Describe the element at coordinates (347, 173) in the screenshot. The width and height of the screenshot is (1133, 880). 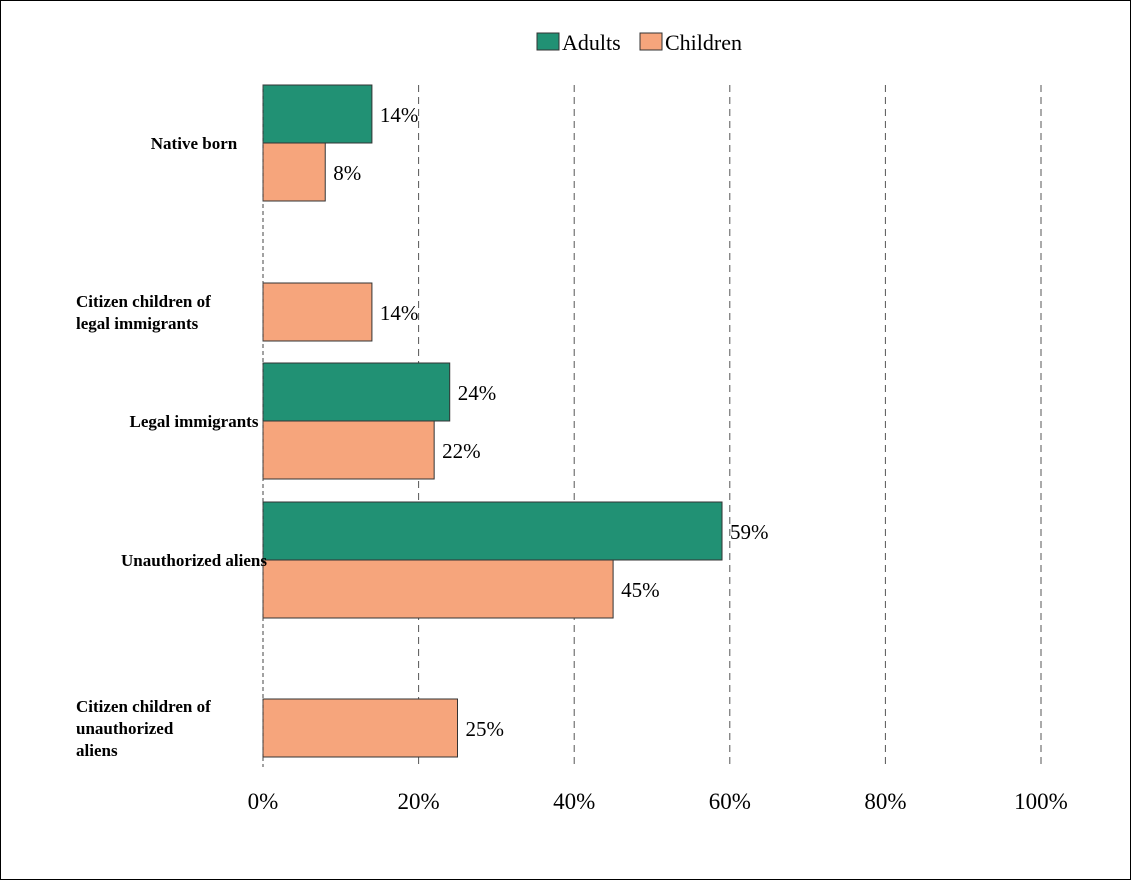
I see `data-label: 8%` at that location.